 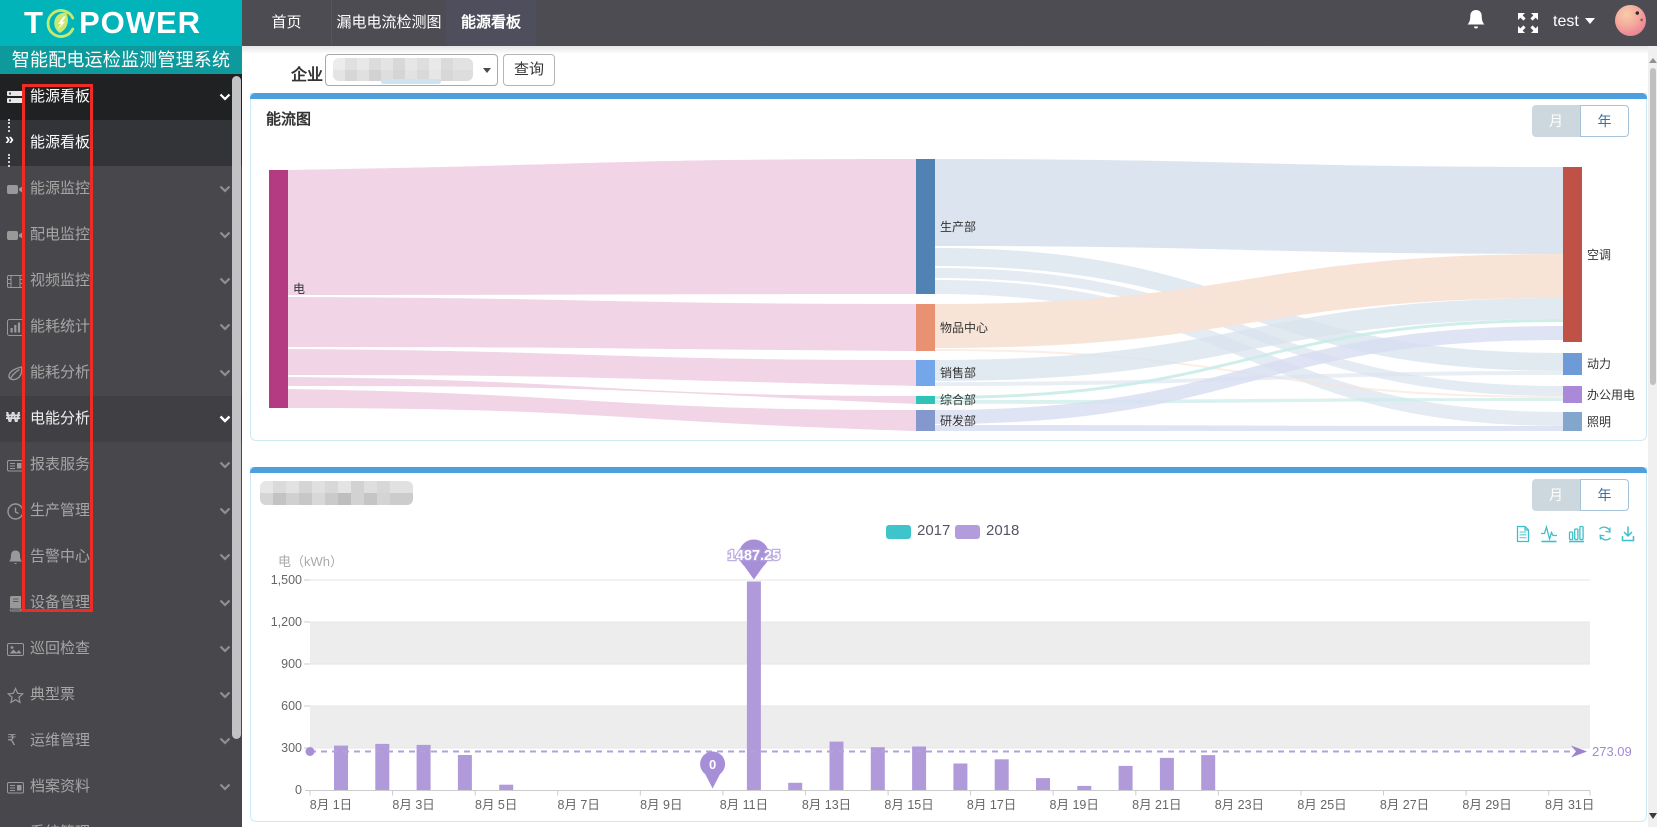 What do you see at coordinates (286, 622) in the screenshot?
I see `svg-text: 1,200` at bounding box center [286, 622].